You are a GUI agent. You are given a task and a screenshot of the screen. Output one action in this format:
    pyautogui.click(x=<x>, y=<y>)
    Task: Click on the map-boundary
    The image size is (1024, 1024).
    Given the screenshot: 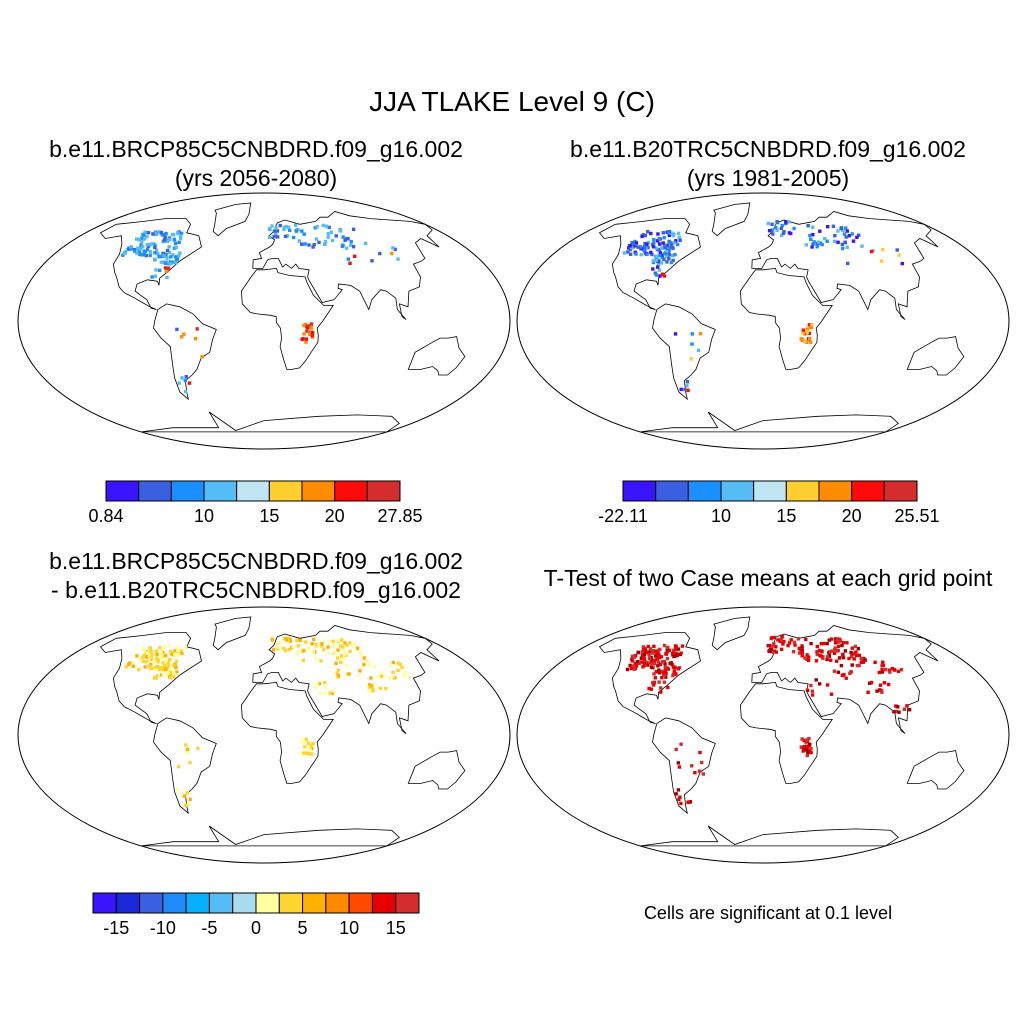 What is the action you would take?
    pyautogui.click(x=763, y=321)
    